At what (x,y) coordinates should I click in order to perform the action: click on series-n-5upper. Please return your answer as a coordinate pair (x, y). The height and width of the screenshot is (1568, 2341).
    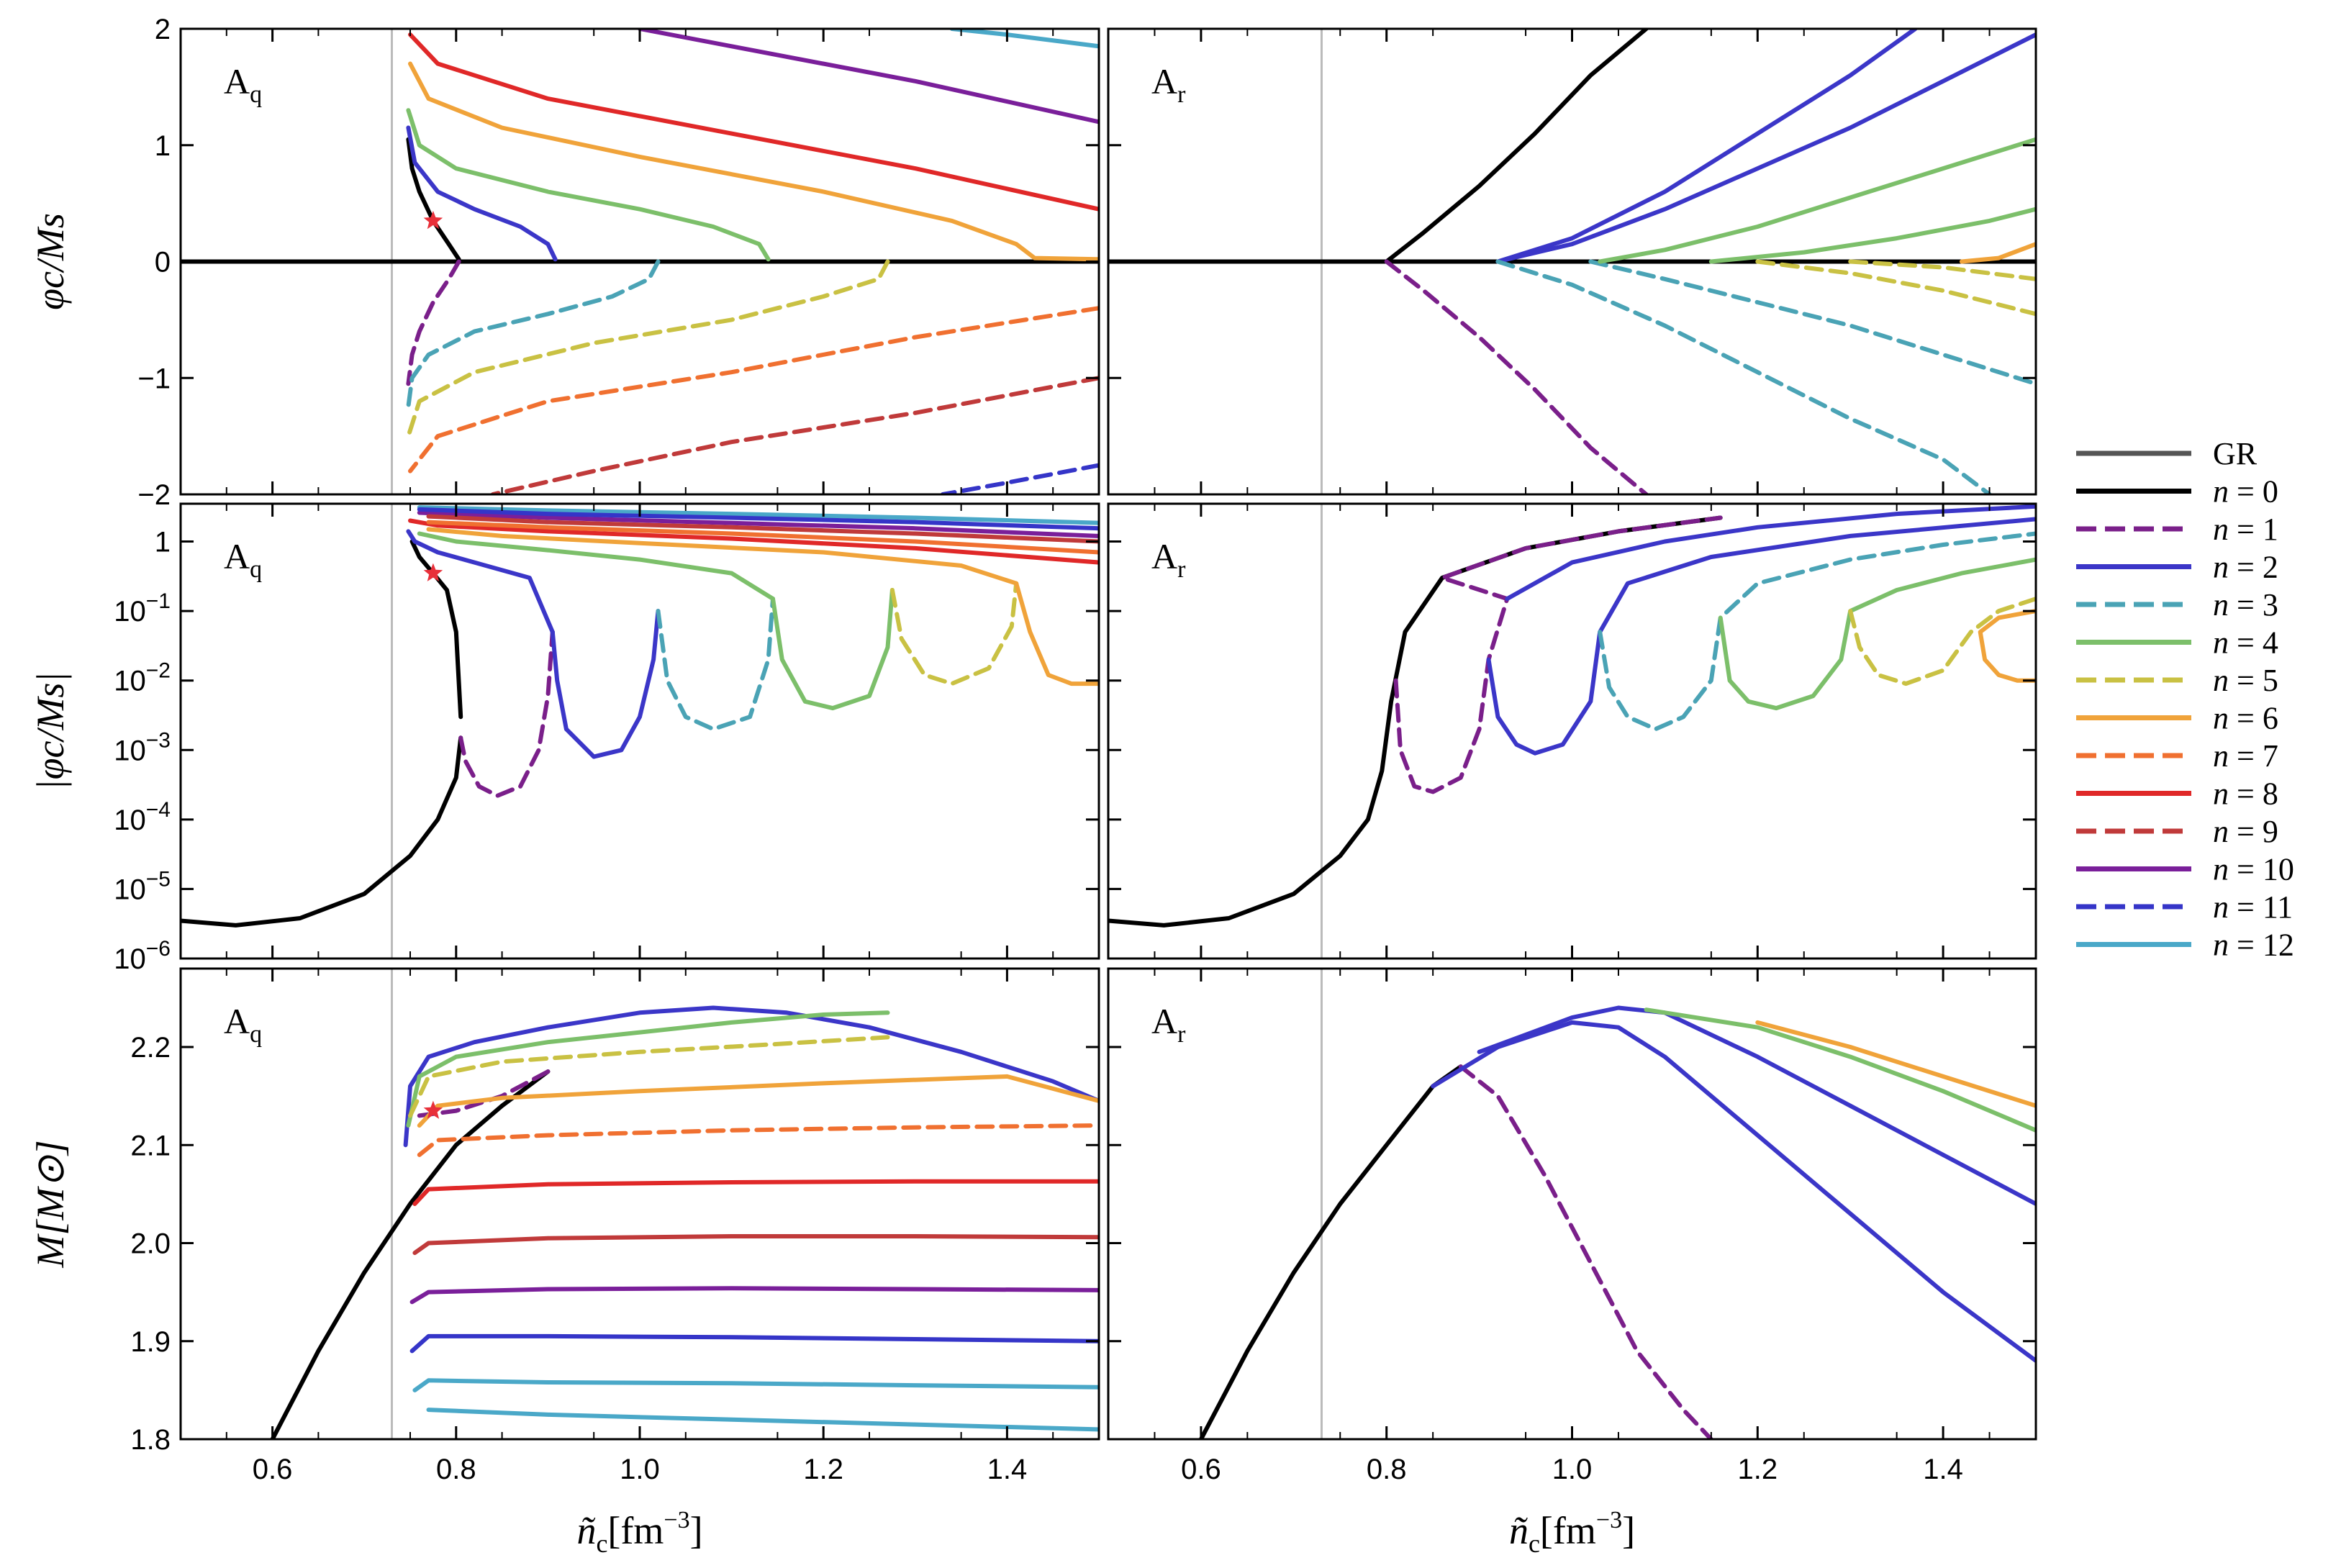
    Looking at the image, I should click on (1895, 288).